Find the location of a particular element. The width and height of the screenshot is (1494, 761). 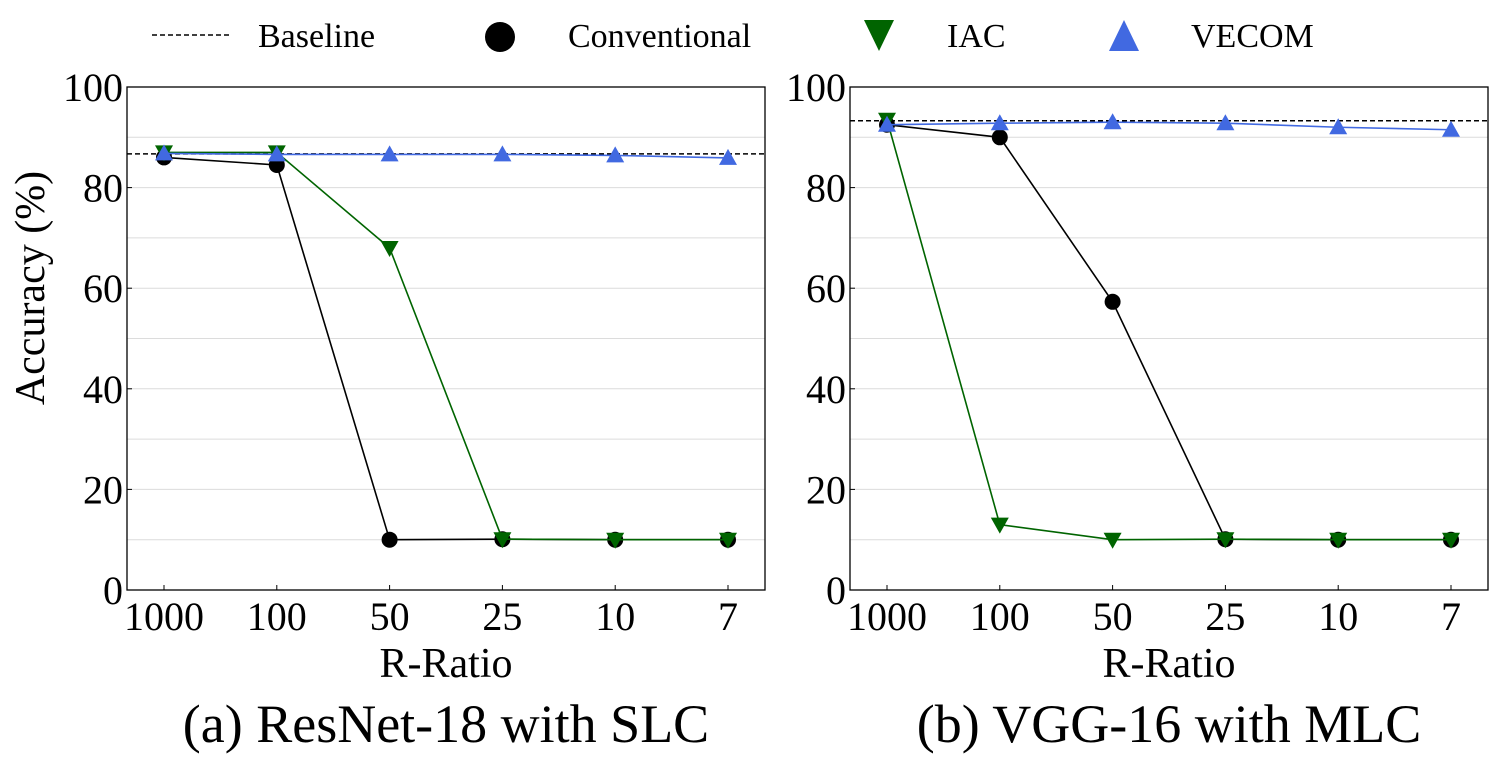

legend-vecom-label: VECOM is located at coordinates (1252, 36).